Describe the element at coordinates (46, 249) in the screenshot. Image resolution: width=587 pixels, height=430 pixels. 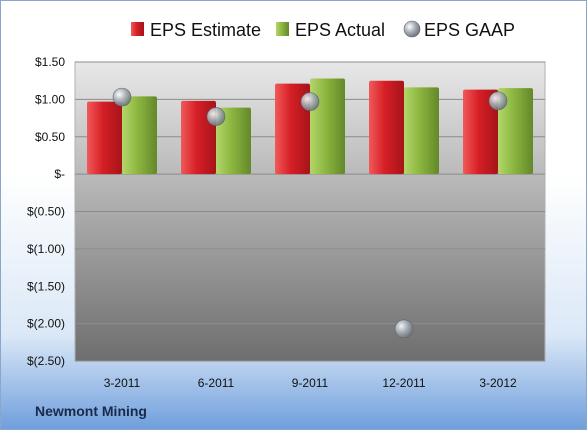
I see `y-tick-label: $(1.00)` at that location.